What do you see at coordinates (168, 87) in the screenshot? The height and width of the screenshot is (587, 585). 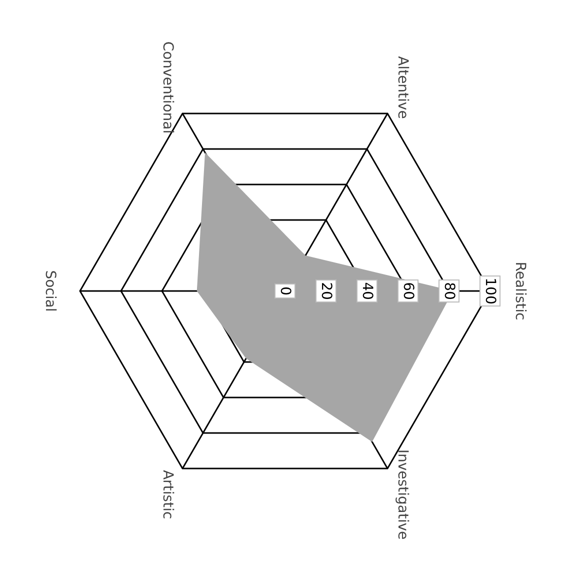 I see `spoke-label: Conventional` at bounding box center [168, 87].